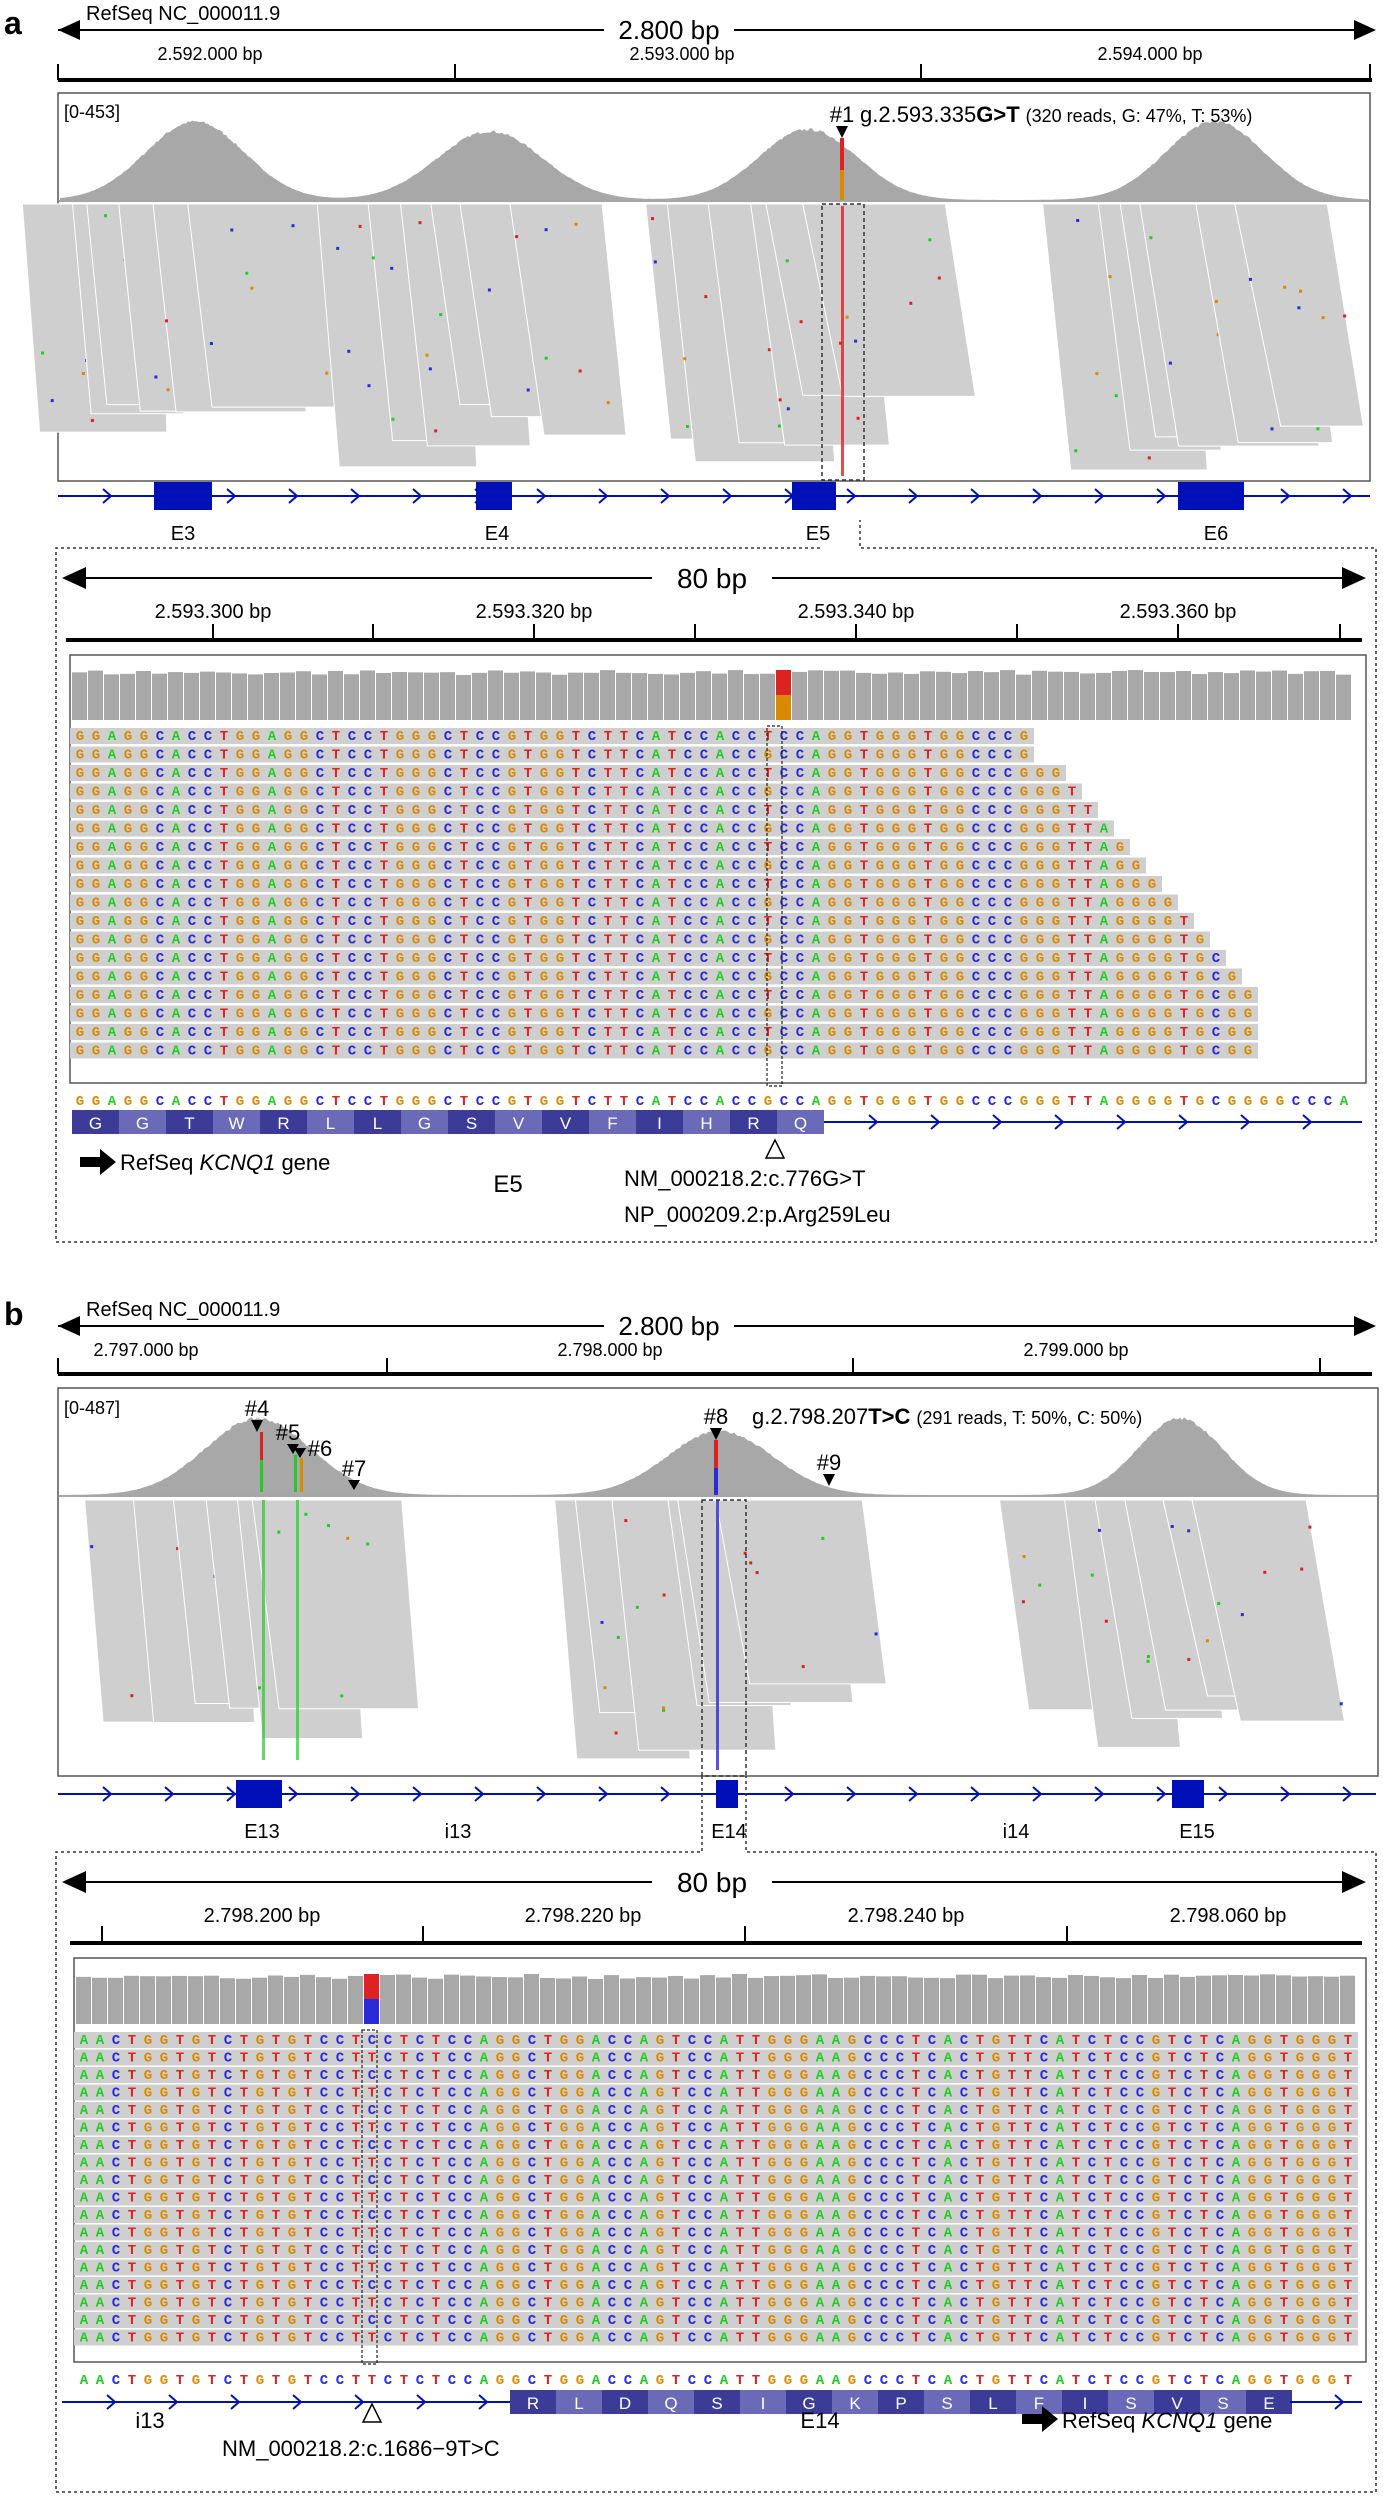 The width and height of the screenshot is (1383, 2496). Describe the element at coordinates (236, 1122) in the screenshot. I see `codon-block` at that location.